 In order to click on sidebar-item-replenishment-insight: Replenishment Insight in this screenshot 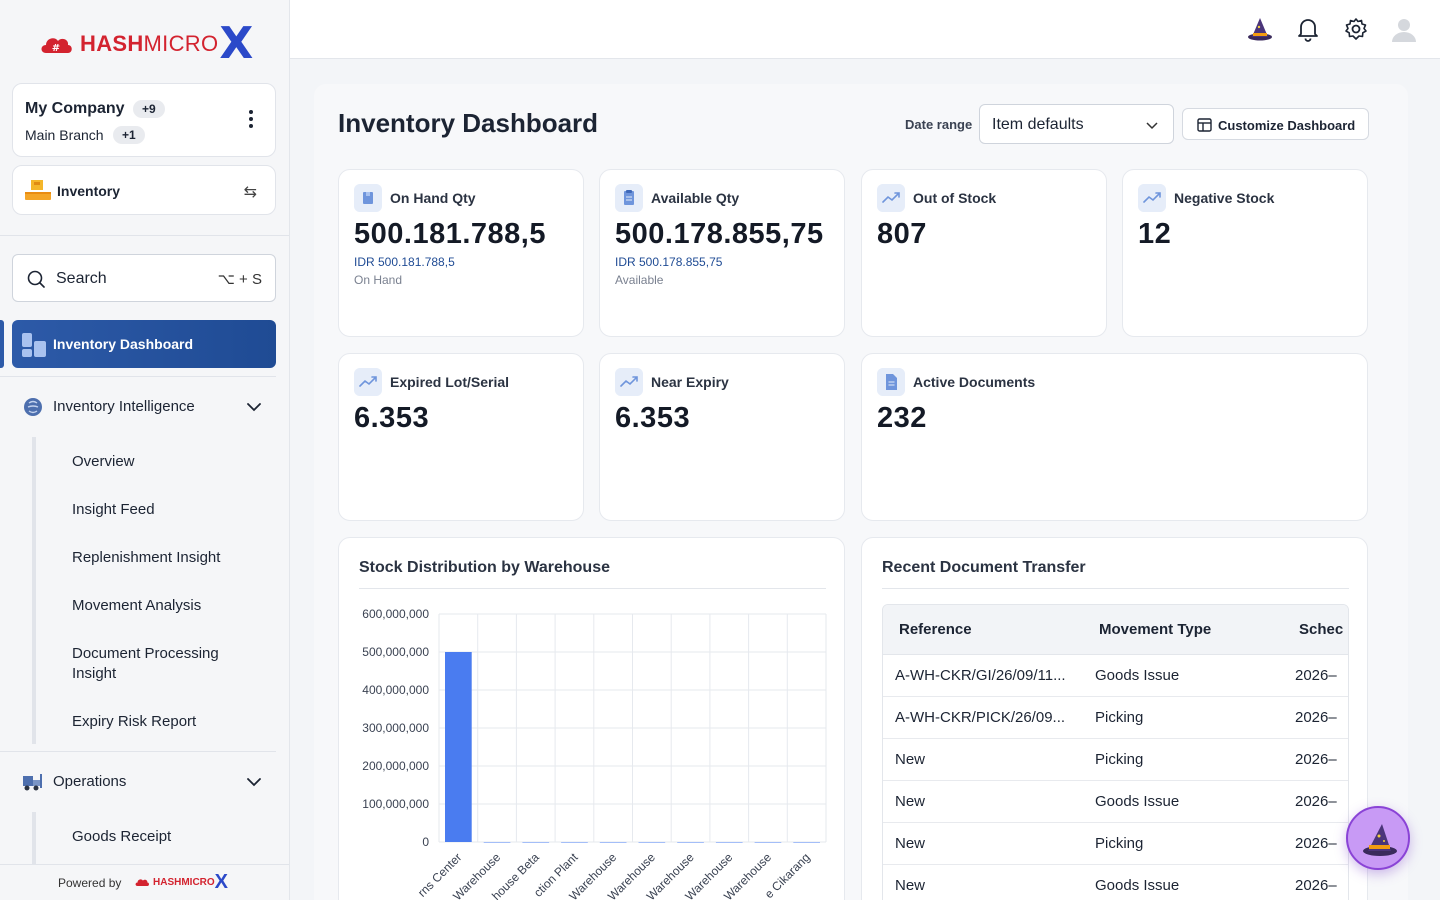, I will do `click(146, 557)`.